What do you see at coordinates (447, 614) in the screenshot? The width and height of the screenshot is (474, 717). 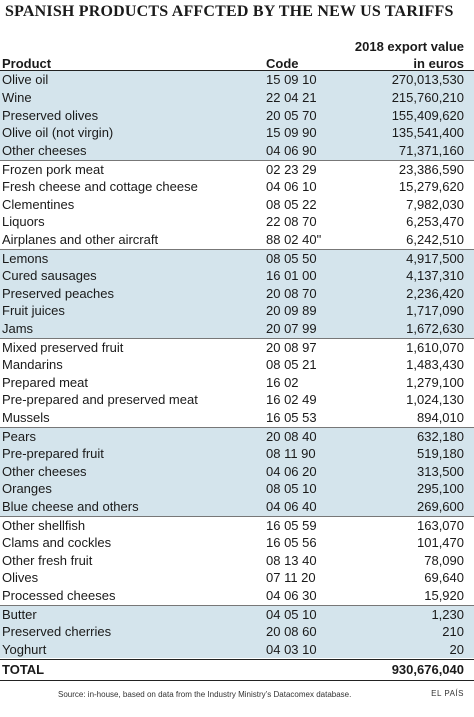 I see `export-value-cell: 1,230` at bounding box center [447, 614].